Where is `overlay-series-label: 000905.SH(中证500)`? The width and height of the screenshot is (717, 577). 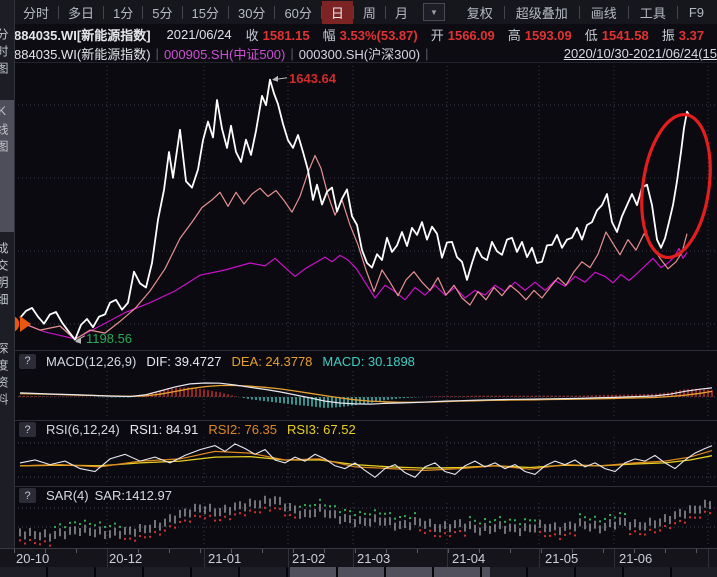
overlay-series-label: 000905.SH(中证500) is located at coordinates (224, 54).